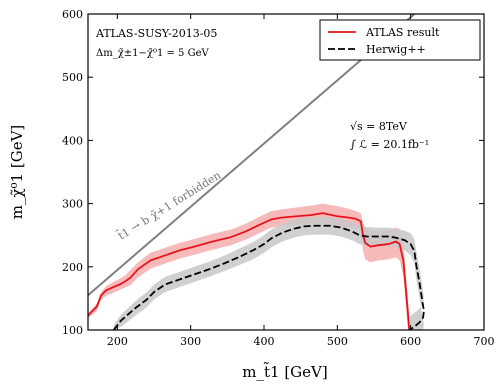 This screenshot has width=499, height=387. What do you see at coordinates (72, 77) in the screenshot?
I see `y-tick-label-500: 500` at bounding box center [72, 77].